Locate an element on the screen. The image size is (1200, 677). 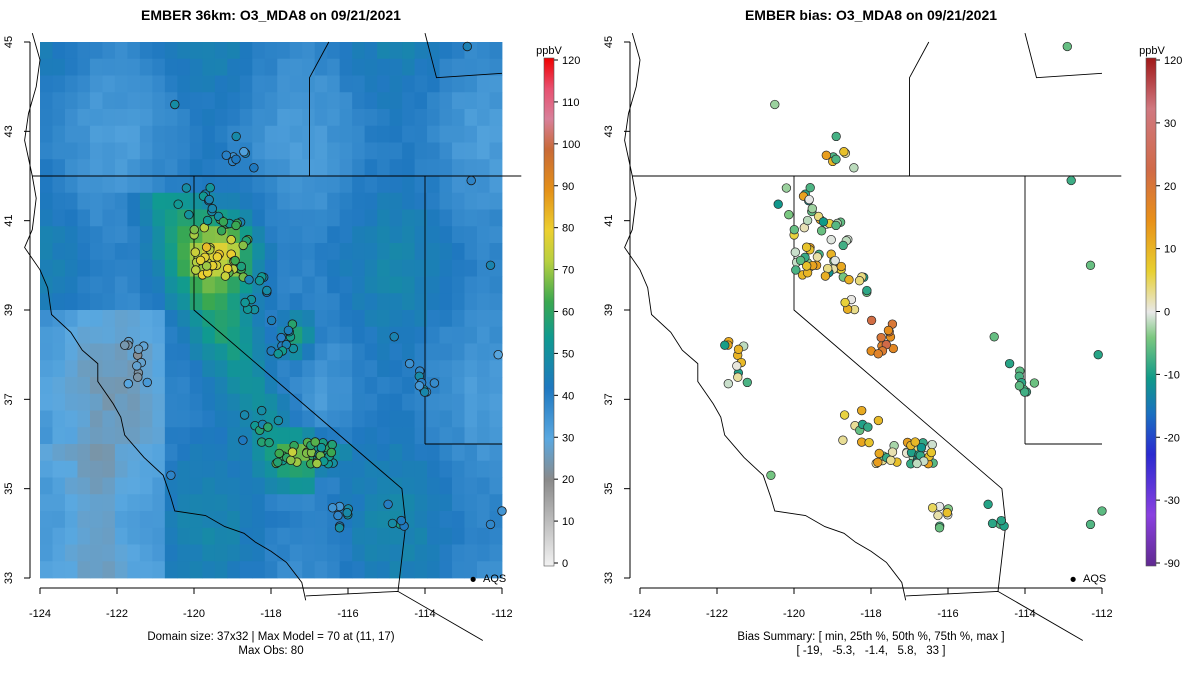
bias-colorbar is located at coordinates (1151, 312).